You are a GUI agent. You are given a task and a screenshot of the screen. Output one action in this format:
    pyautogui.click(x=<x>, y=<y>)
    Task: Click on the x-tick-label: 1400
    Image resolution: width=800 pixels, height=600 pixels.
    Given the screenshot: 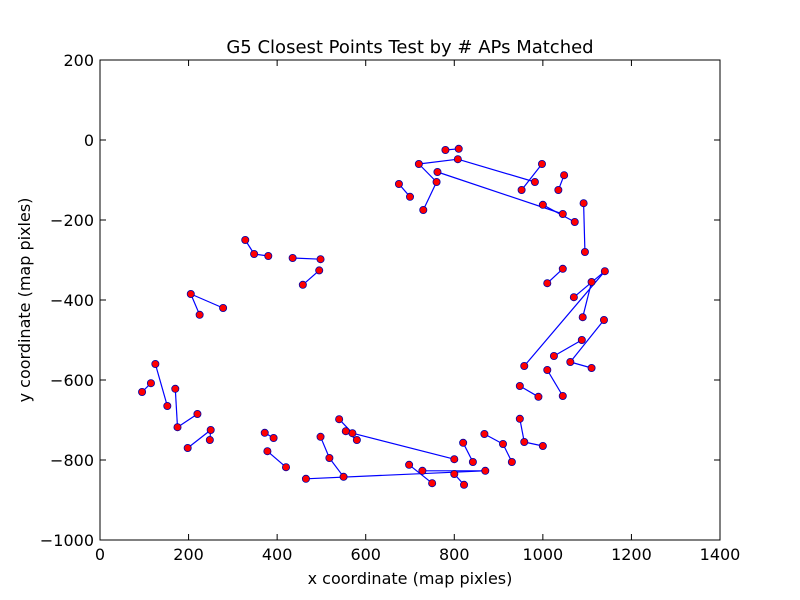 What is the action you would take?
    pyautogui.click(x=720, y=554)
    